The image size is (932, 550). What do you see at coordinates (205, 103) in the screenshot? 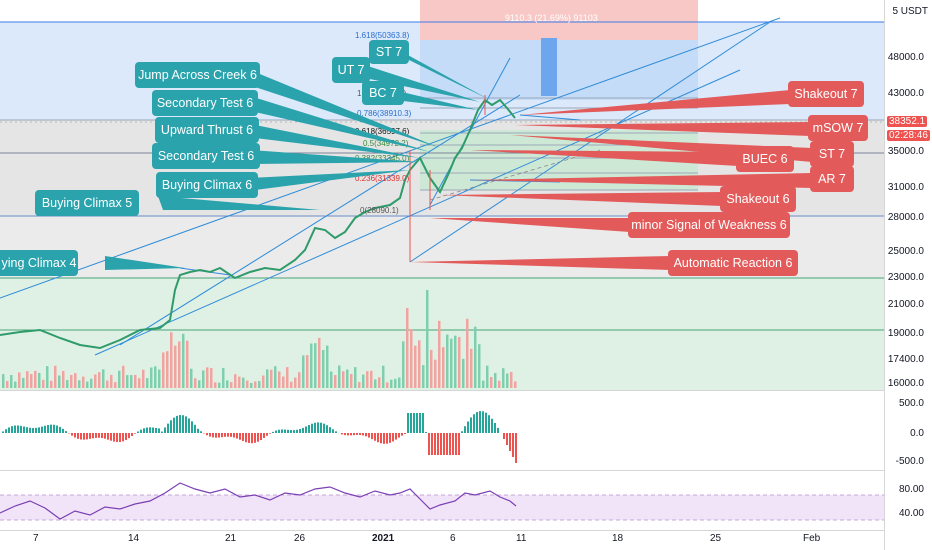
I see `callout-secondary-test-a: Secondary Test 6` at bounding box center [205, 103].